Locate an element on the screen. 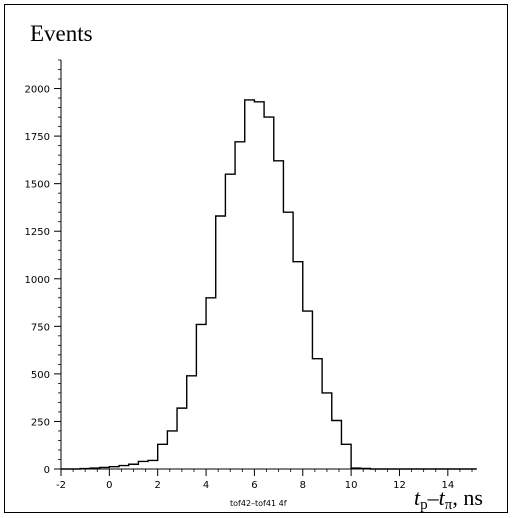 This screenshot has height=518, width=513. y-tick-label: 1500 is located at coordinates (37, 185).